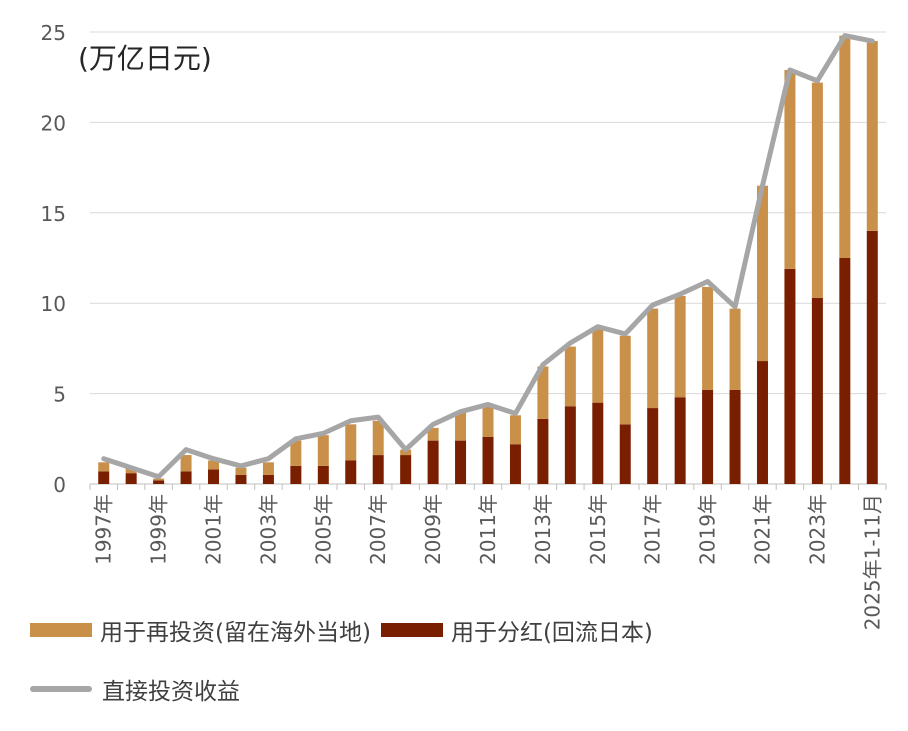  I want to click on x-tick-label: 2013年, so click(543, 529).